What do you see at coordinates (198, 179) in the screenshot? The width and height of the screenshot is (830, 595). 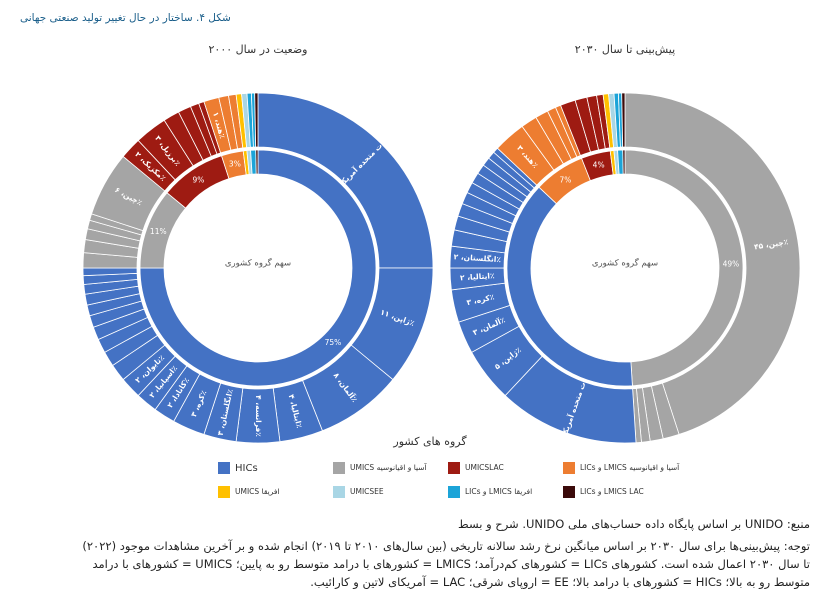 I see `segment-label: 9%` at bounding box center [198, 179].